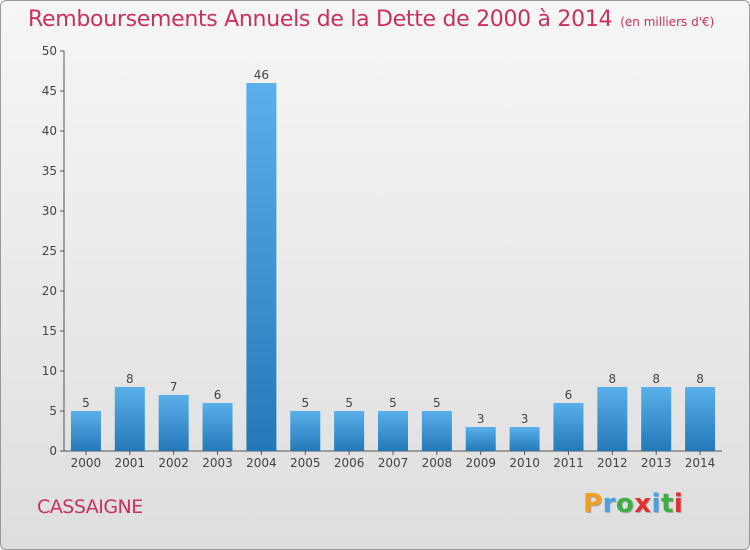 The image size is (750, 550). I want to click on y-tick-label: 25, so click(49, 251).